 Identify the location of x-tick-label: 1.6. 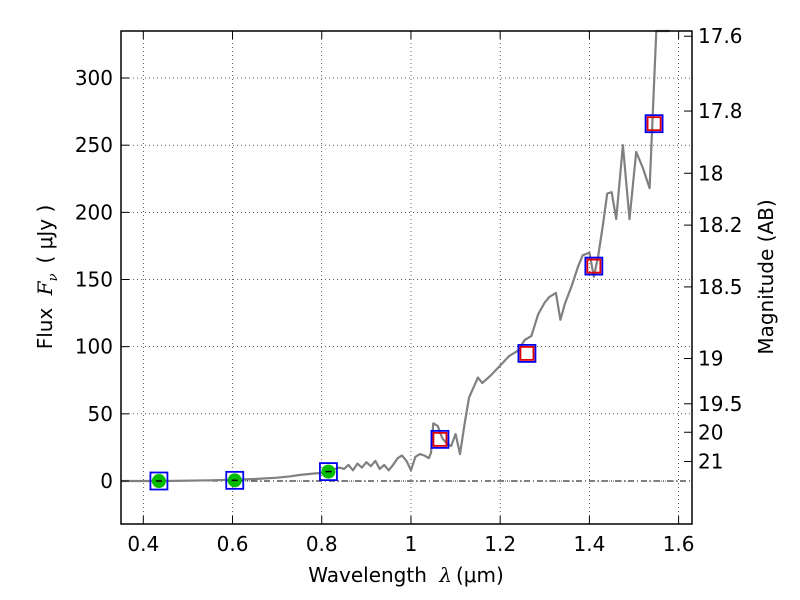
(679, 544).